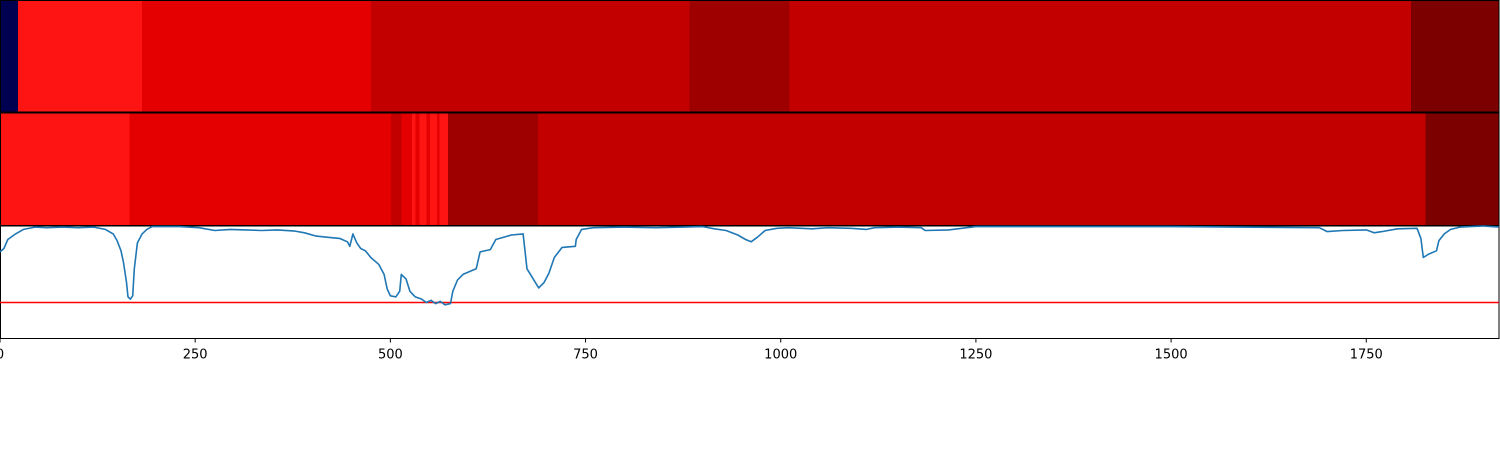  What do you see at coordinates (195, 355) in the screenshot?
I see `x-tick-label: 250` at bounding box center [195, 355].